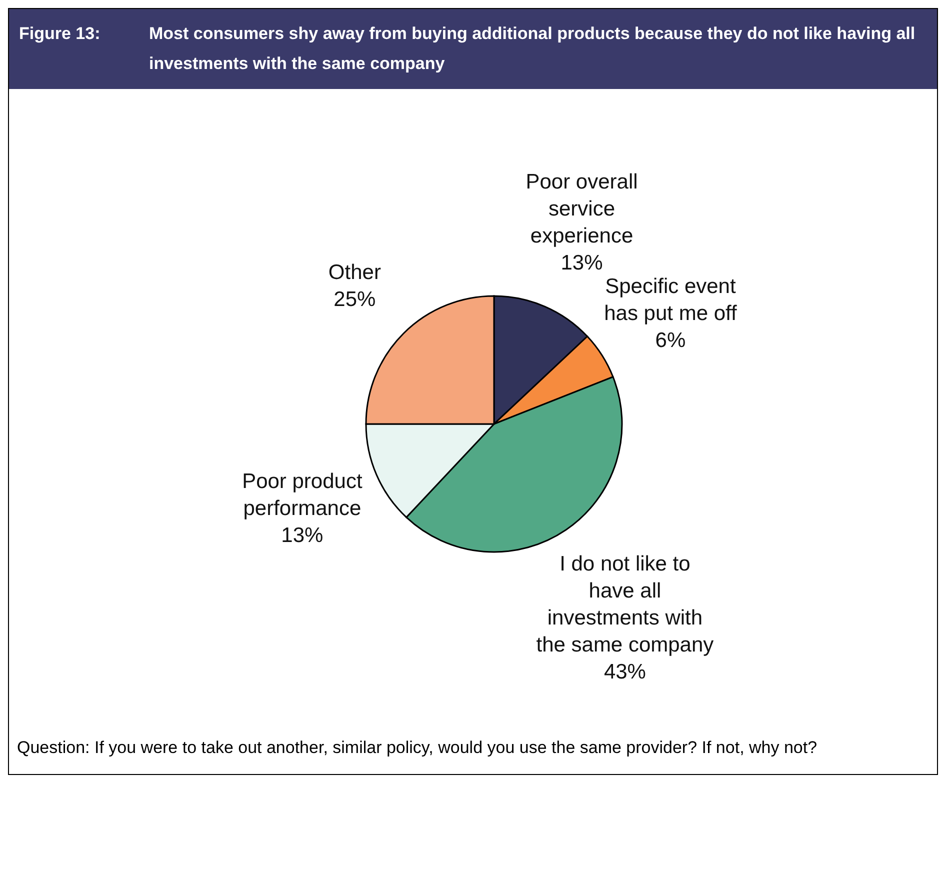  Describe the element at coordinates (625, 672) in the screenshot. I see `data-label: 43%` at that location.